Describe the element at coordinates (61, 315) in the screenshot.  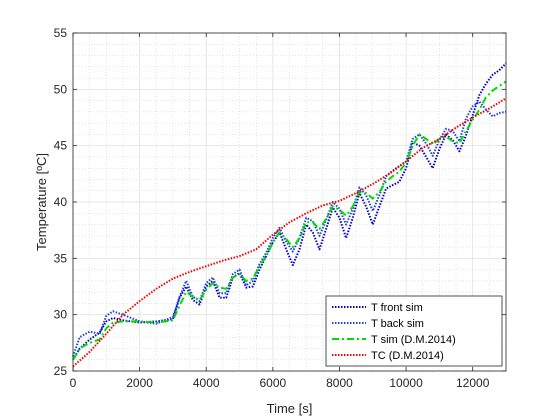
I see `y-tick-label: 30` at that location.